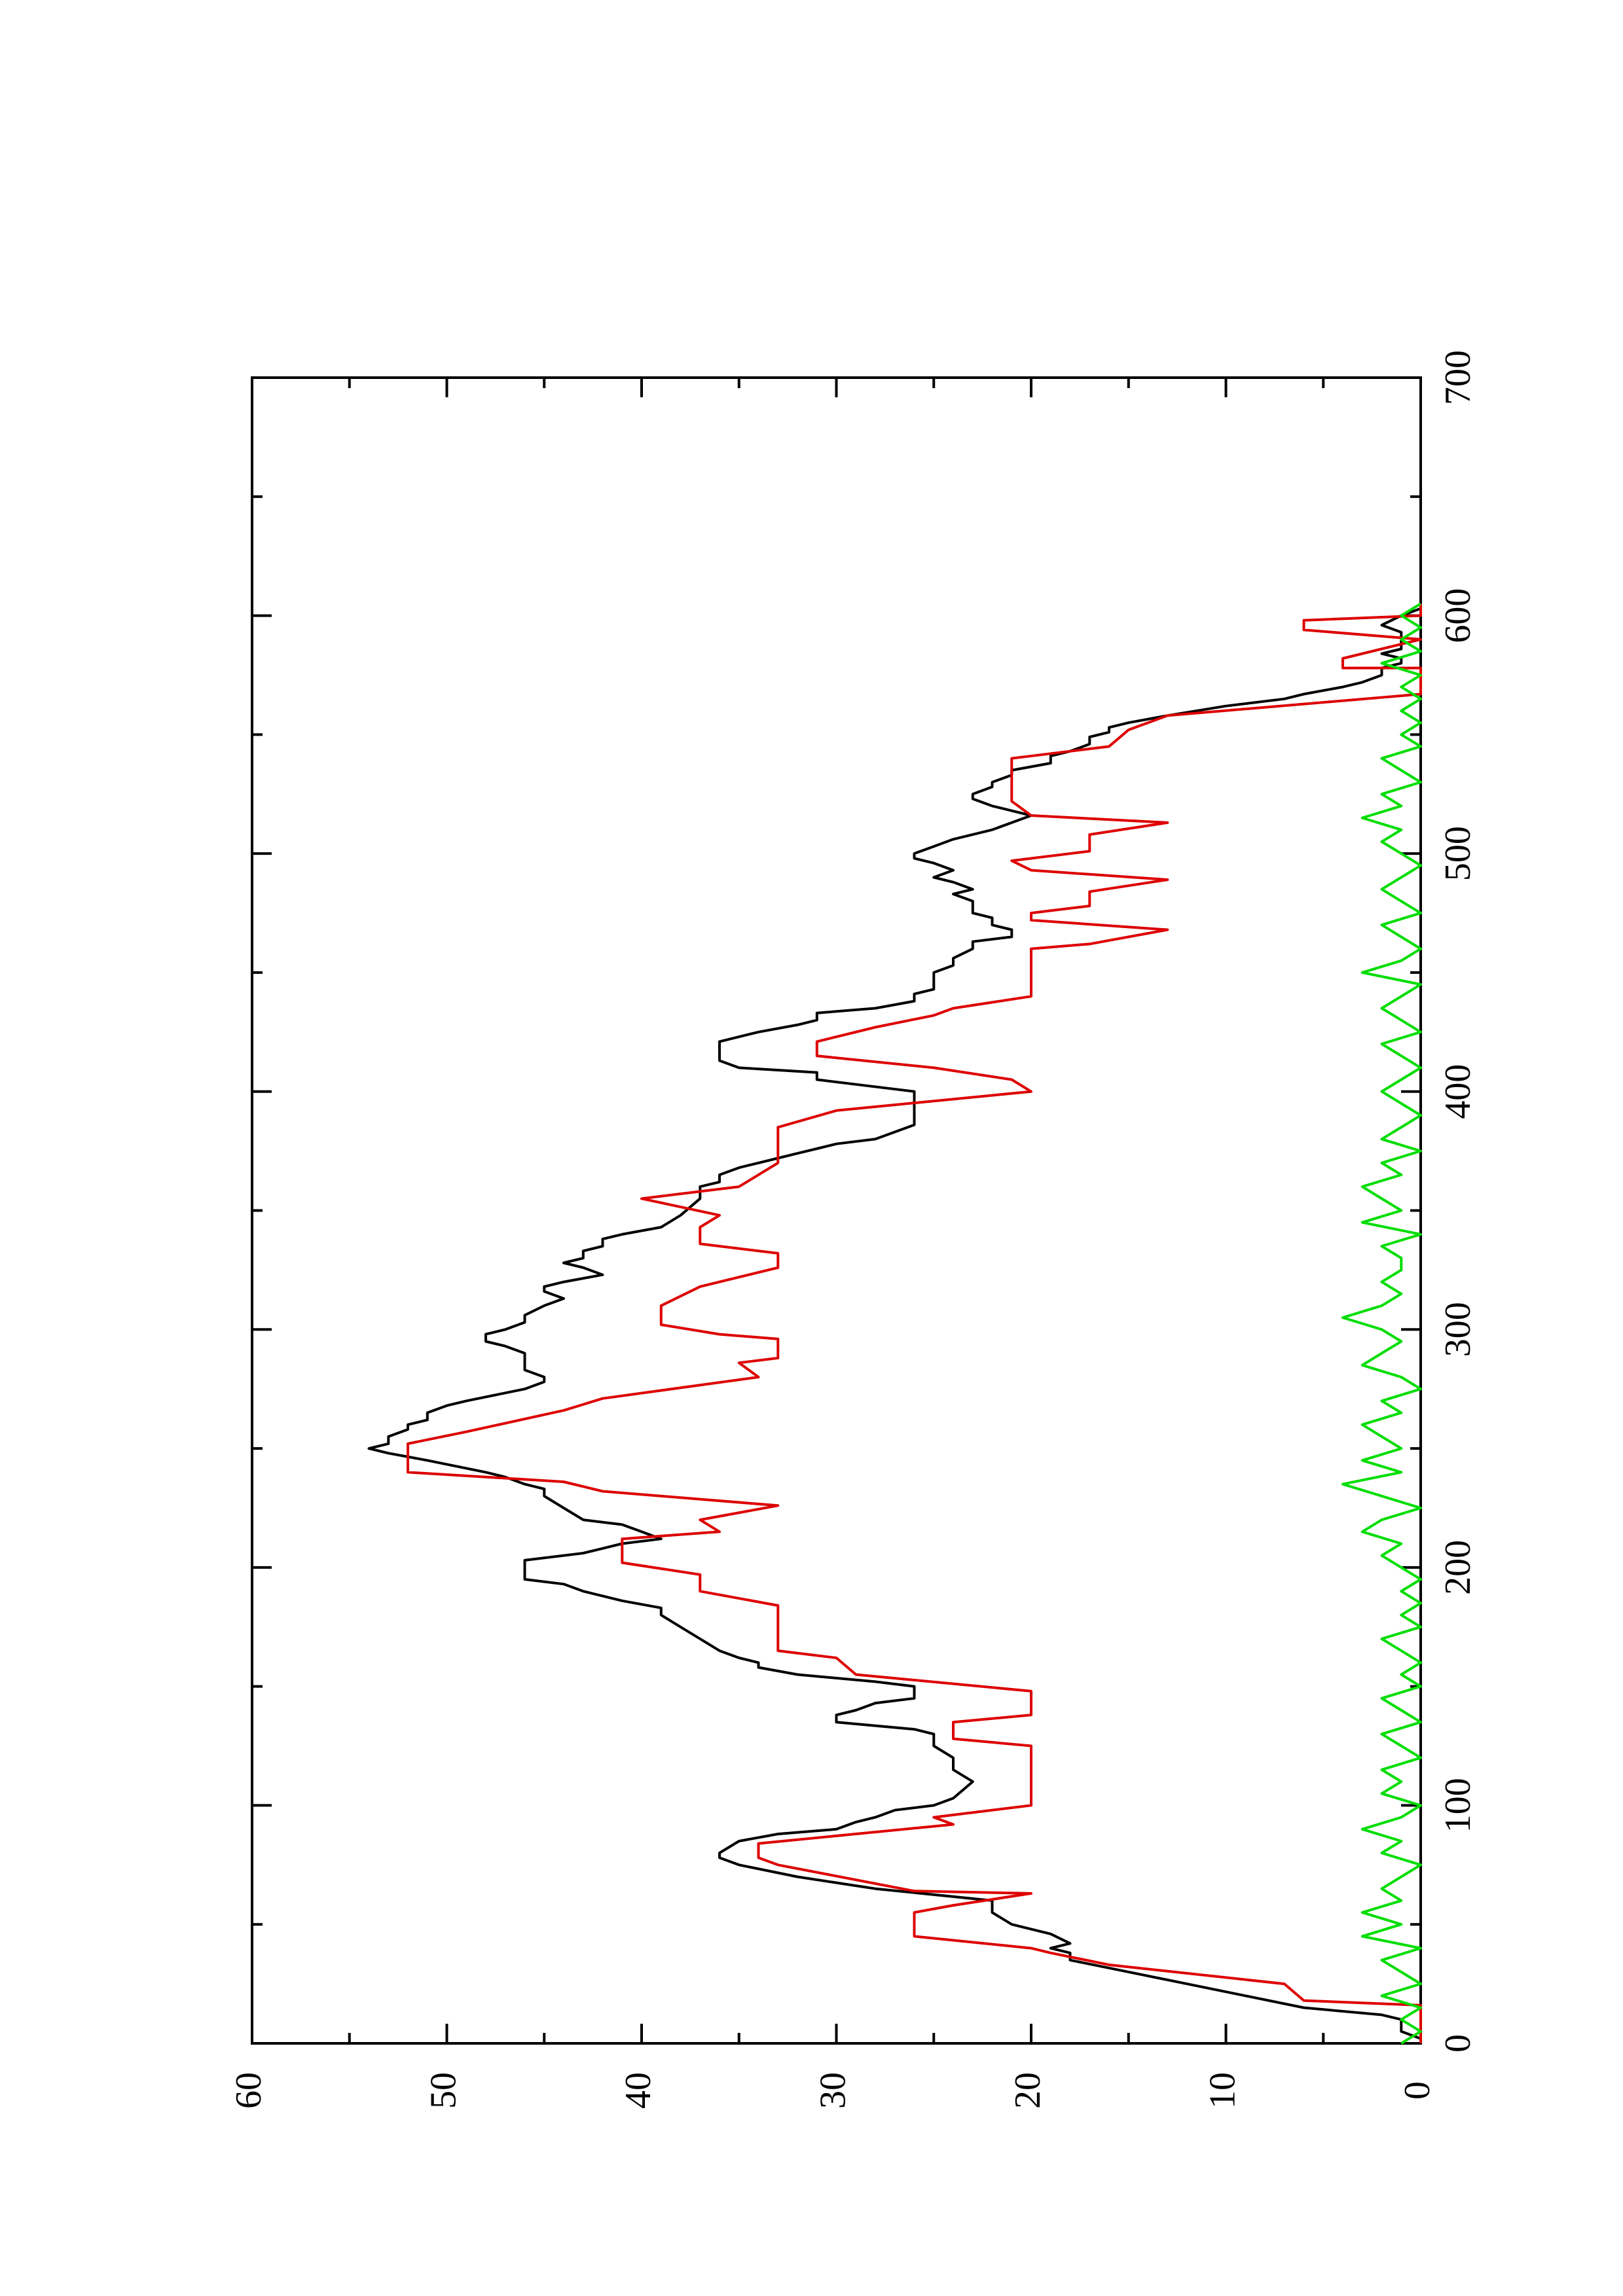  What do you see at coordinates (1458, 2043) in the screenshot?
I see `x-tick-label: 0` at bounding box center [1458, 2043].